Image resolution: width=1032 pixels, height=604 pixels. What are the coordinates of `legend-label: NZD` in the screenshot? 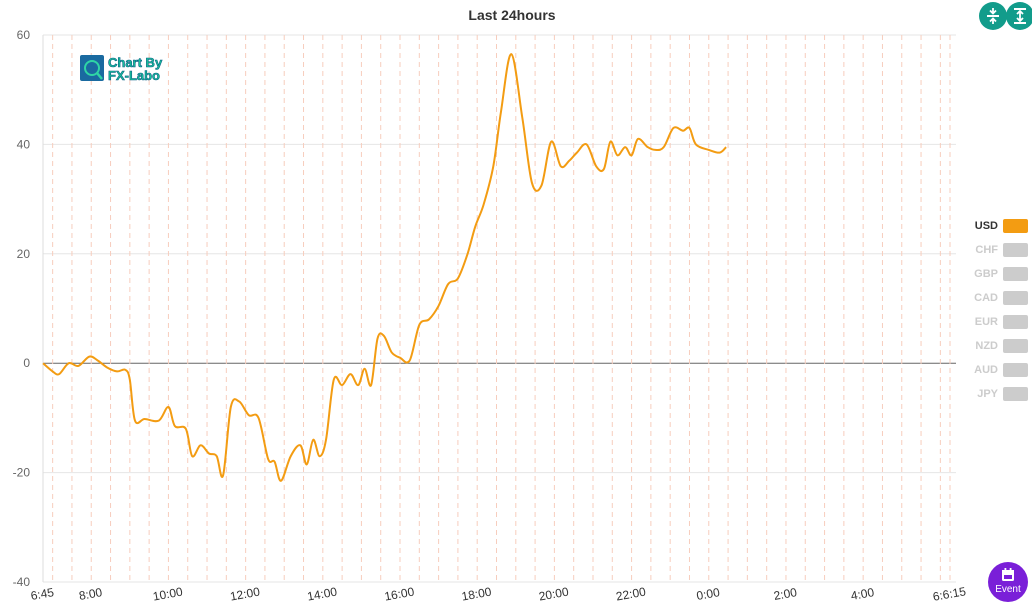 It's located at (986, 346).